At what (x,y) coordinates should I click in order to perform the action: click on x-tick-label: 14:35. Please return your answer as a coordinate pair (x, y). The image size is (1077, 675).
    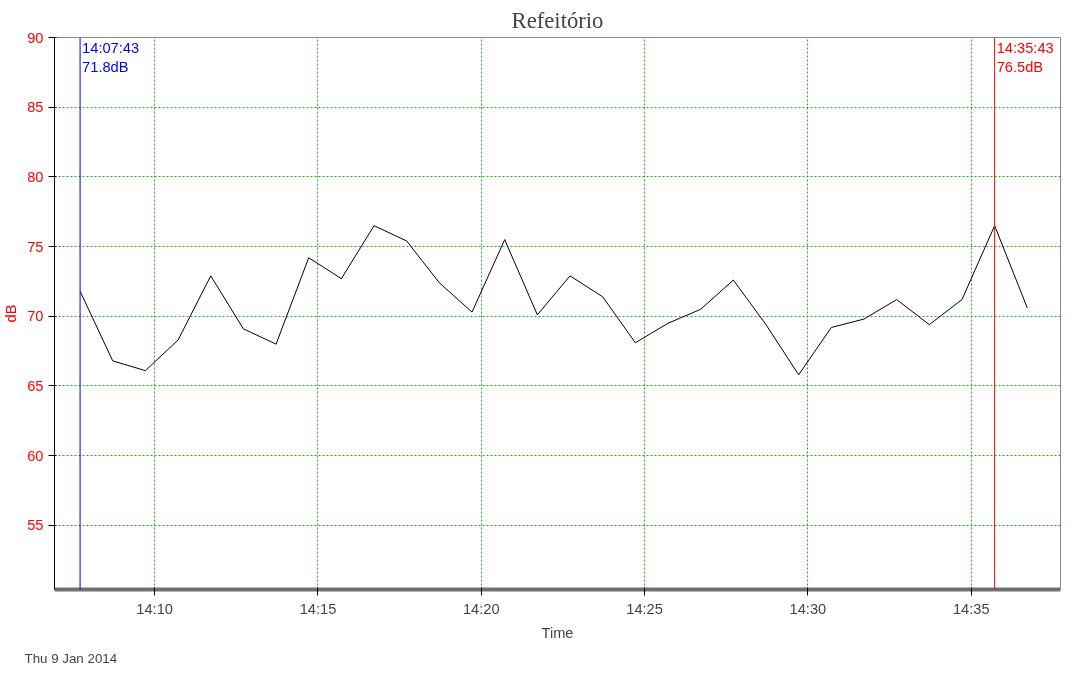
    Looking at the image, I should click on (971, 608).